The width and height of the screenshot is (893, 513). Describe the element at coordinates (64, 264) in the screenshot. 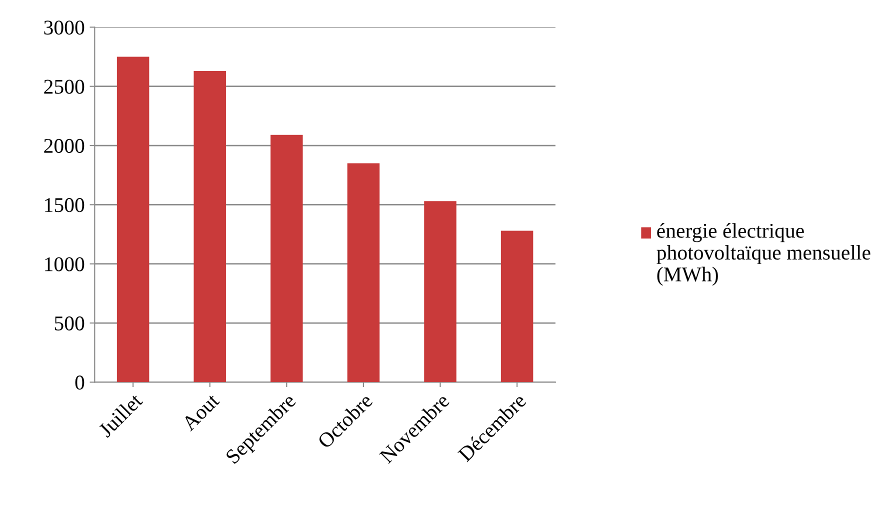

I see `y-tick-label: 1000` at that location.